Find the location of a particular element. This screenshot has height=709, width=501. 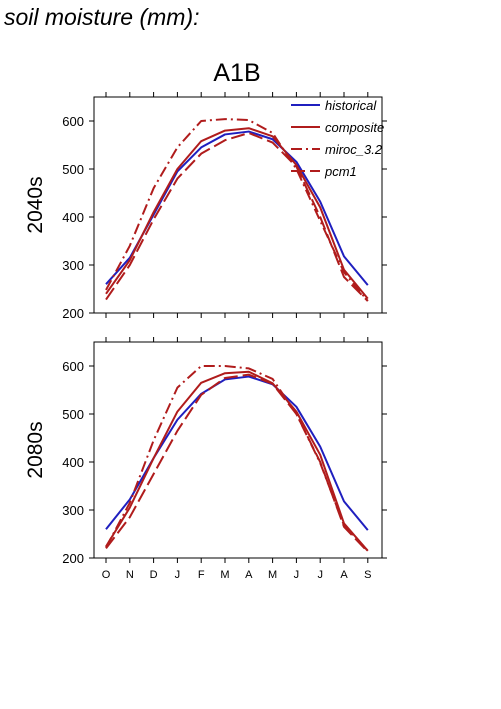

legend-label: historical is located at coordinates (351, 105).